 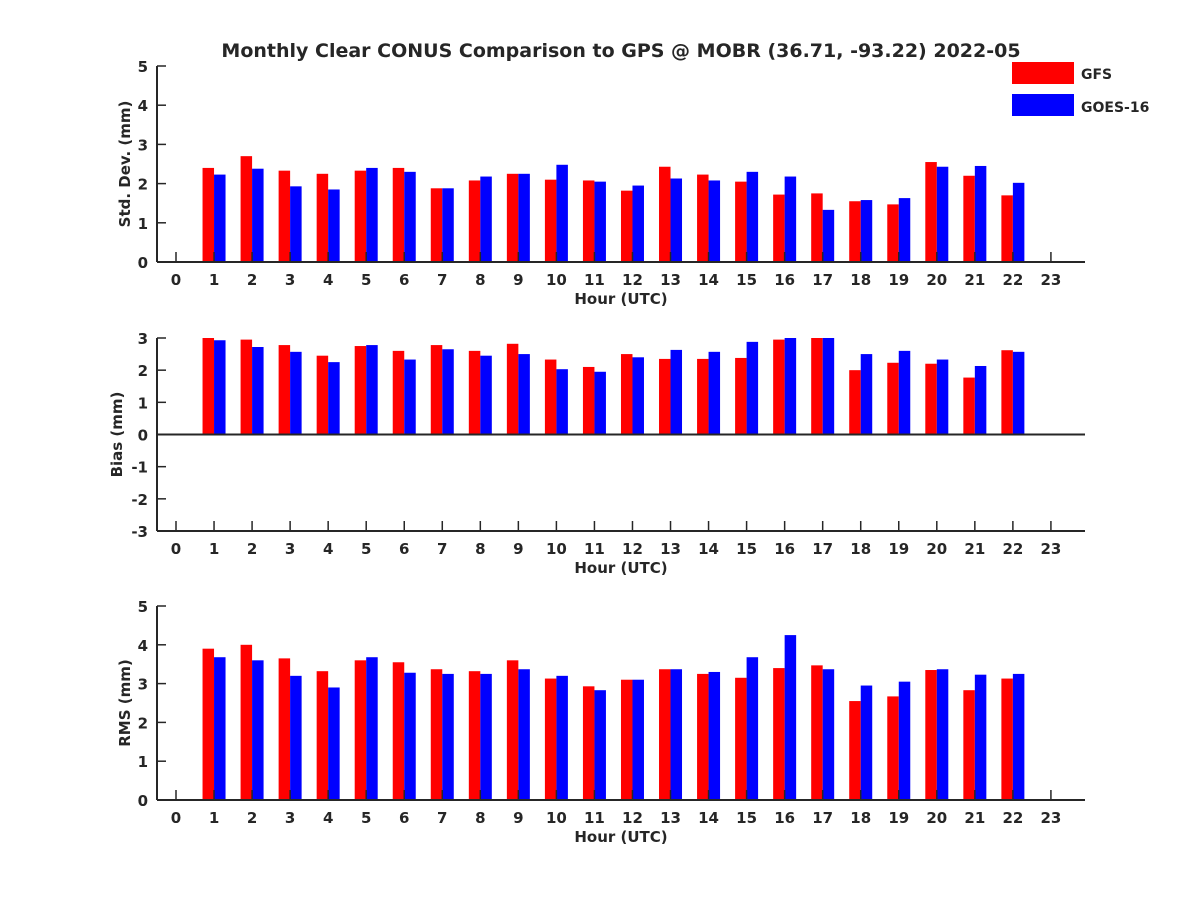 I want to click on legend-swatch-gfs, so click(x=1043, y=73).